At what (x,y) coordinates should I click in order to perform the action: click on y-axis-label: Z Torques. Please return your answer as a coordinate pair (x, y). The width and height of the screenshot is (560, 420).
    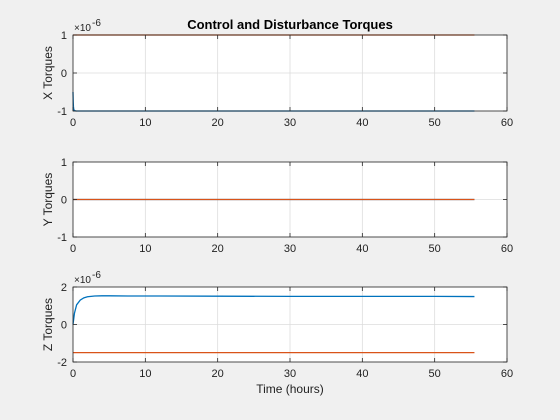
    Looking at the image, I should click on (48, 324).